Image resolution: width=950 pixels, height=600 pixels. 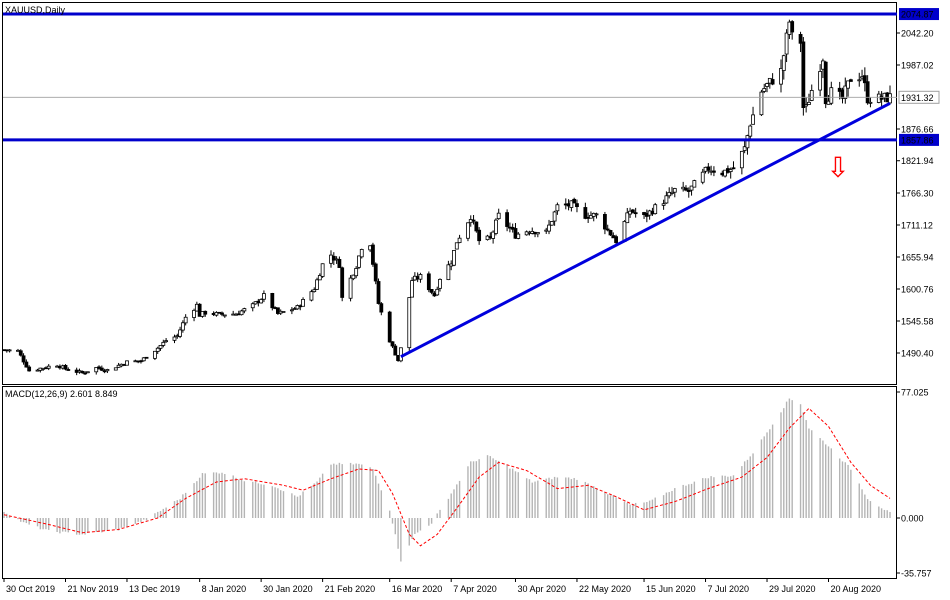 I want to click on y-tick-label: 1600.76, so click(x=917, y=290).